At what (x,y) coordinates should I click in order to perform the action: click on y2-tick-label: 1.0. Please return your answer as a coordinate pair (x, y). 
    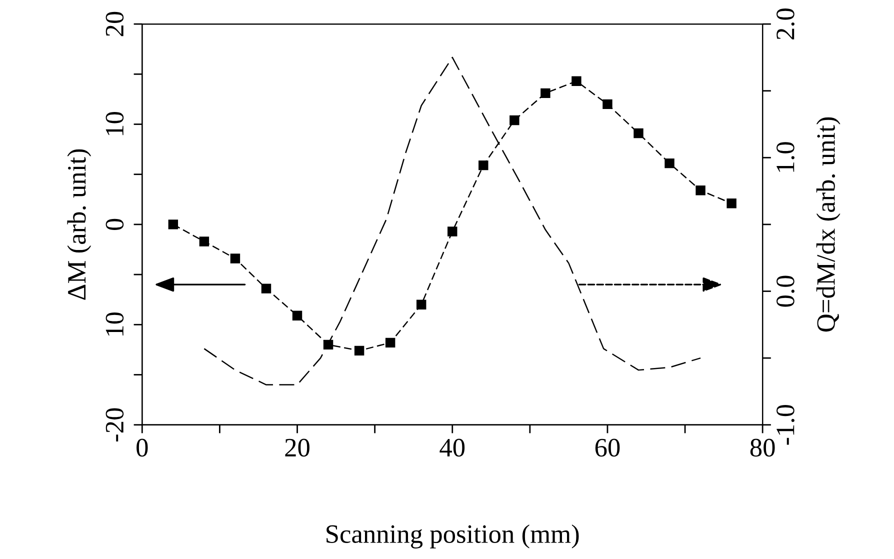
    Looking at the image, I should click on (785, 157).